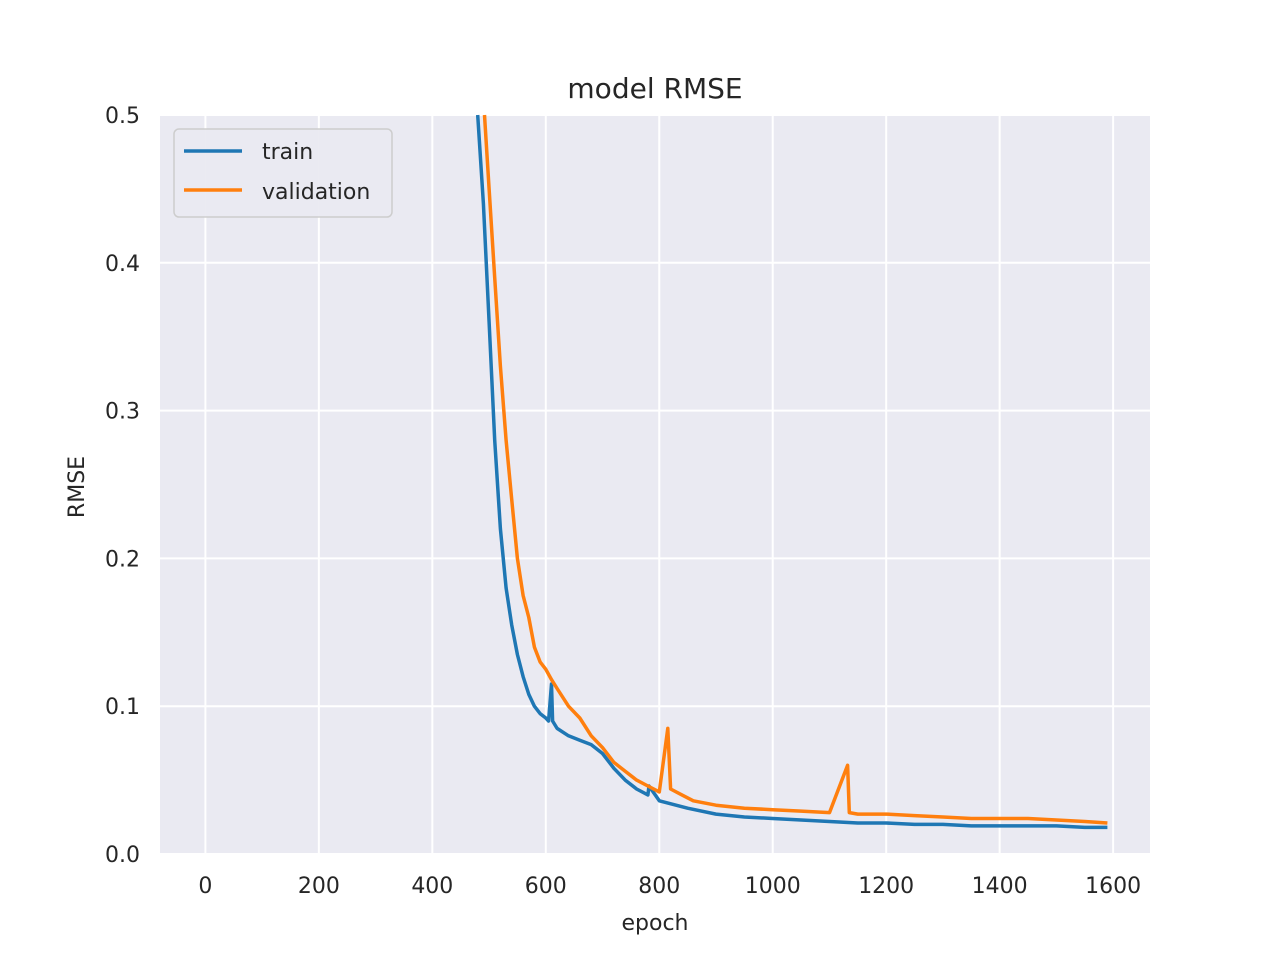  Describe the element at coordinates (1000, 886) in the screenshot. I see `x-tick-label: 1400` at that location.